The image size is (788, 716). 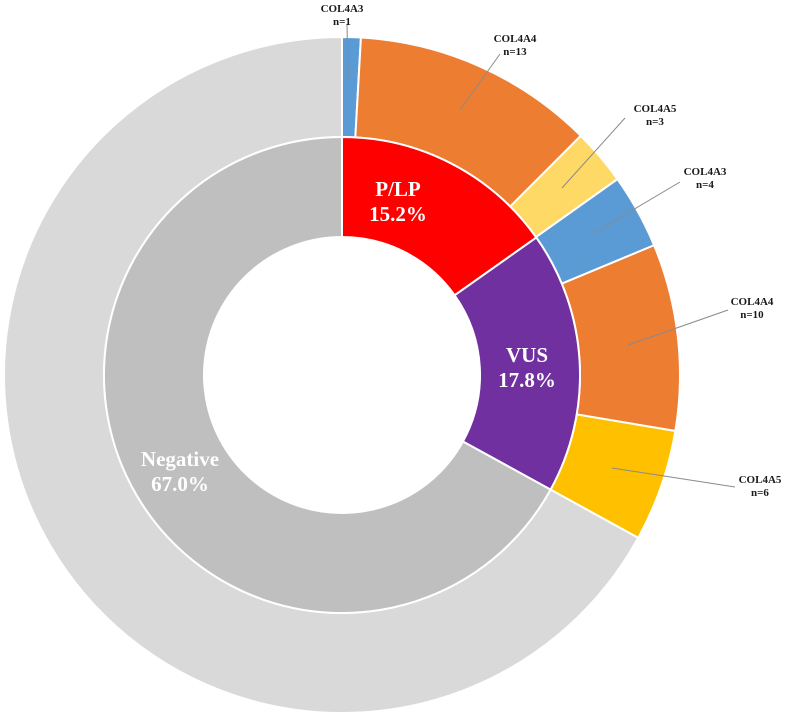 What do you see at coordinates (398, 214) in the screenshot?
I see `inner-value-p-lp: 15.2%` at bounding box center [398, 214].